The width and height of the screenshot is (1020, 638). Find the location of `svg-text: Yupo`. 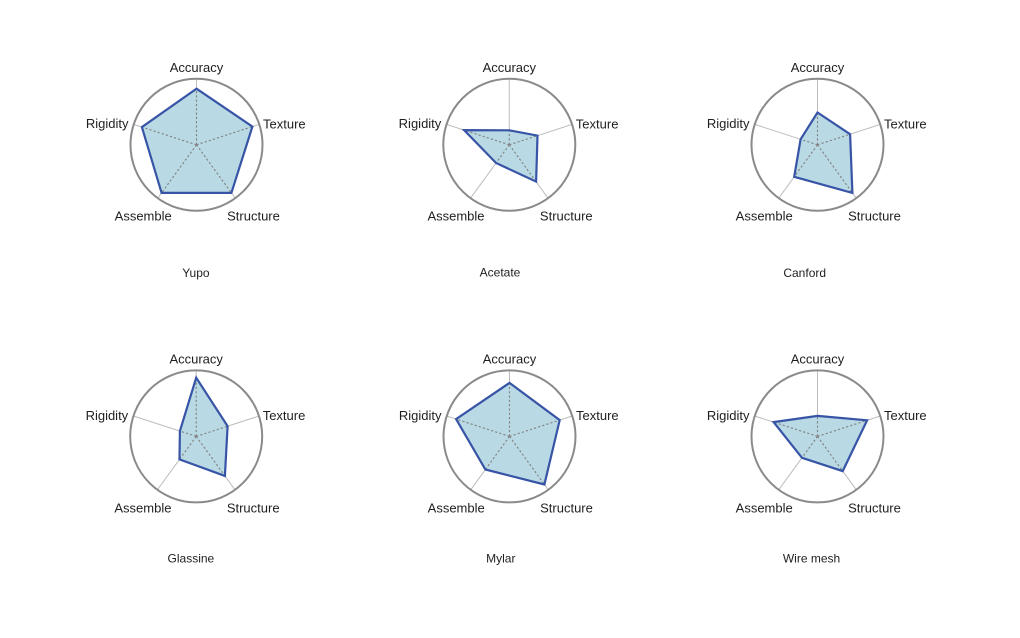

svg-text: Yupo is located at coordinates (196, 273).